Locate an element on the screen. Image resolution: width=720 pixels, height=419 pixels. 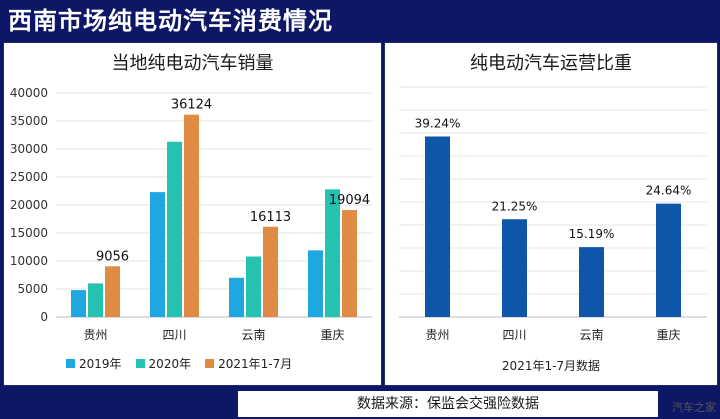
share-data-label: 39.24% is located at coordinates (438, 123).